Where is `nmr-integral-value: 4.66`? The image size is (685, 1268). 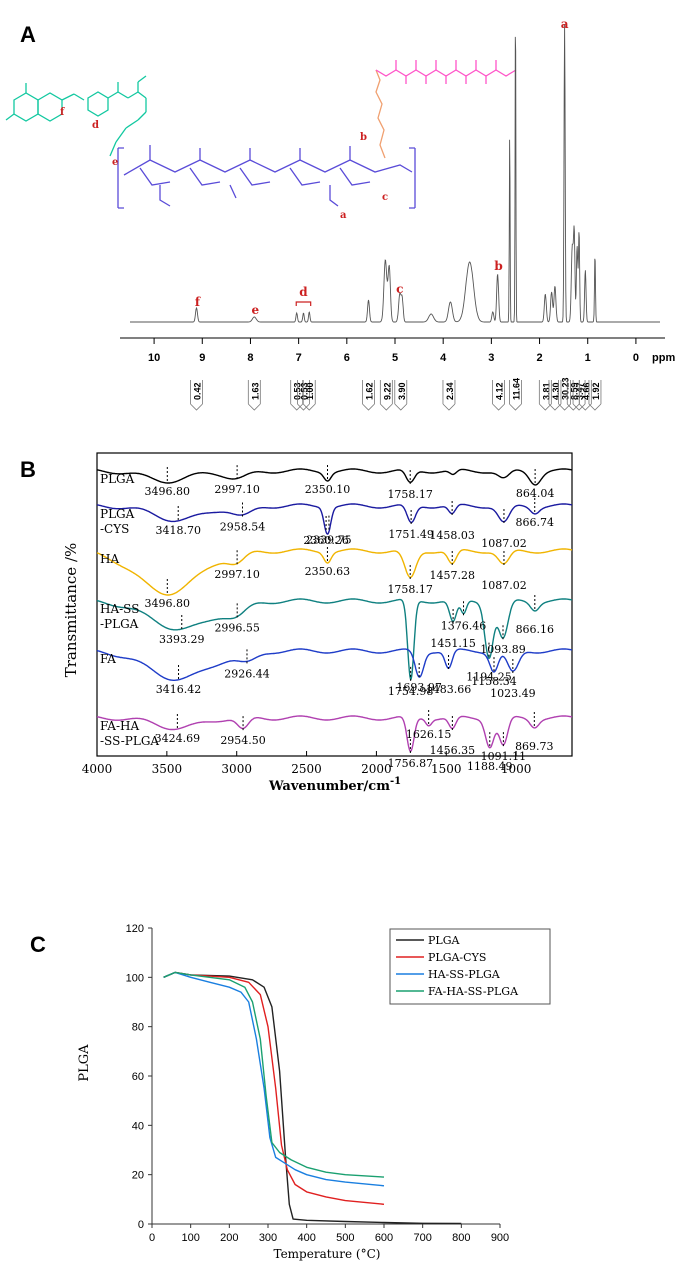 nmr-integral-value: 4.66 is located at coordinates (586, 391).